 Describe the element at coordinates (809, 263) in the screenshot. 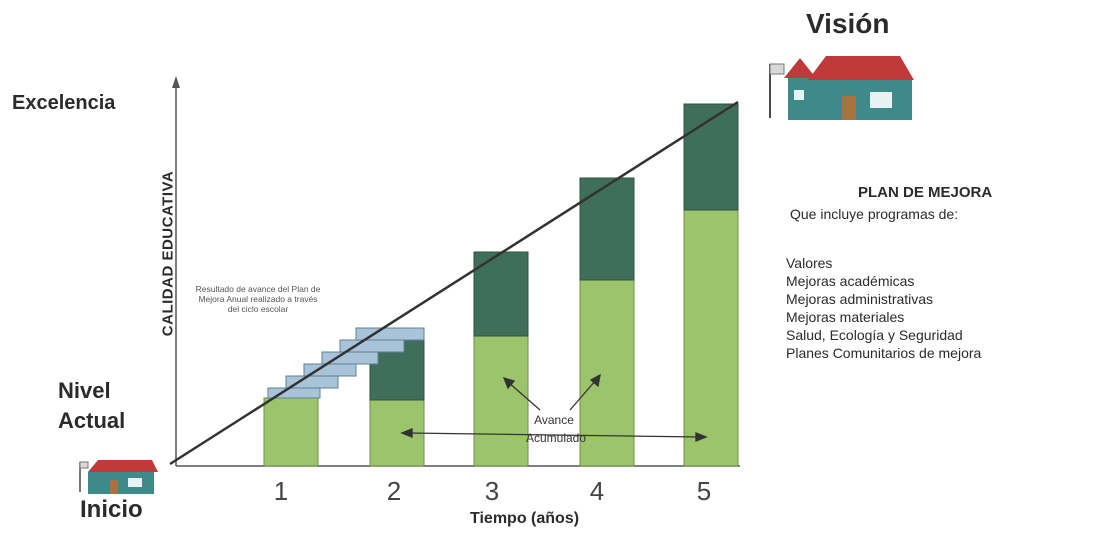

I see `list-item: Valores` at that location.